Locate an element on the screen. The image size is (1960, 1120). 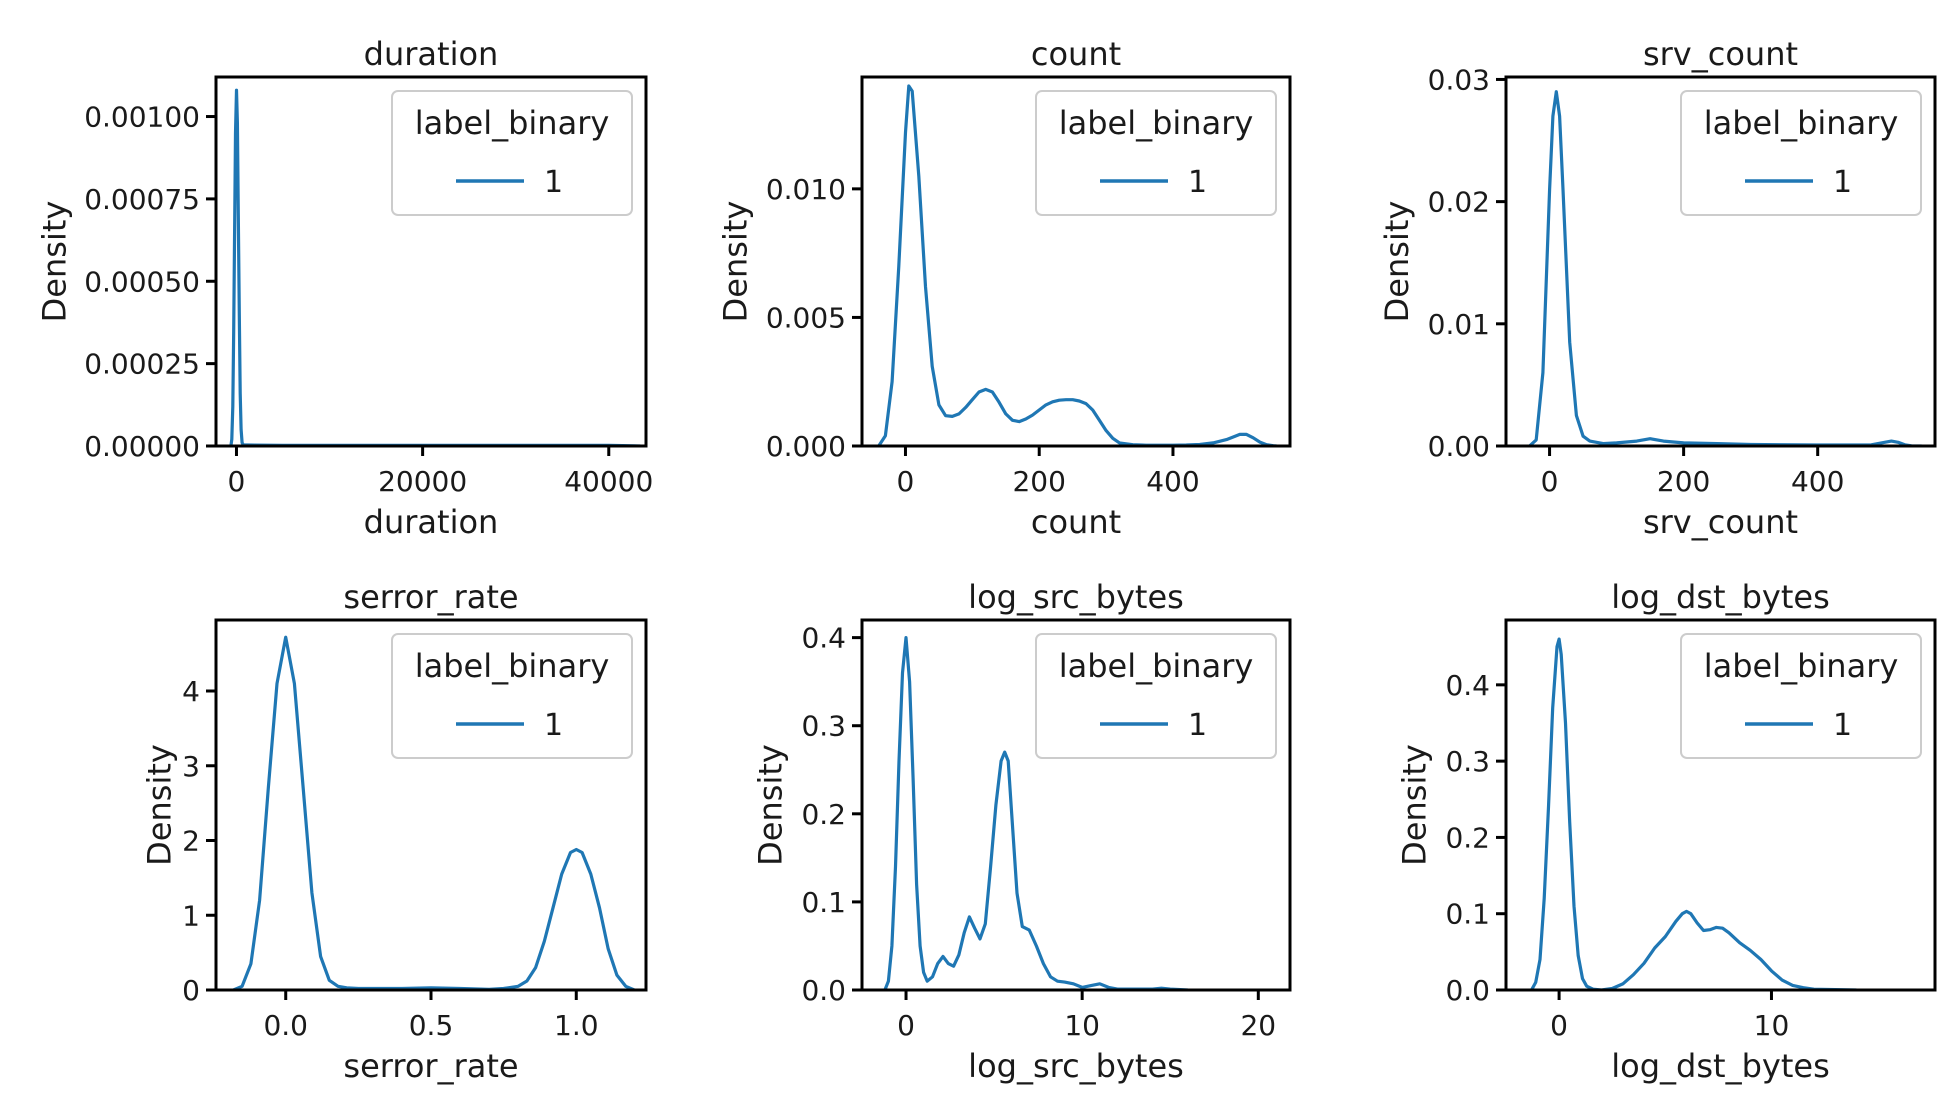
subplot-title: log_src_bytes is located at coordinates (1076, 597).